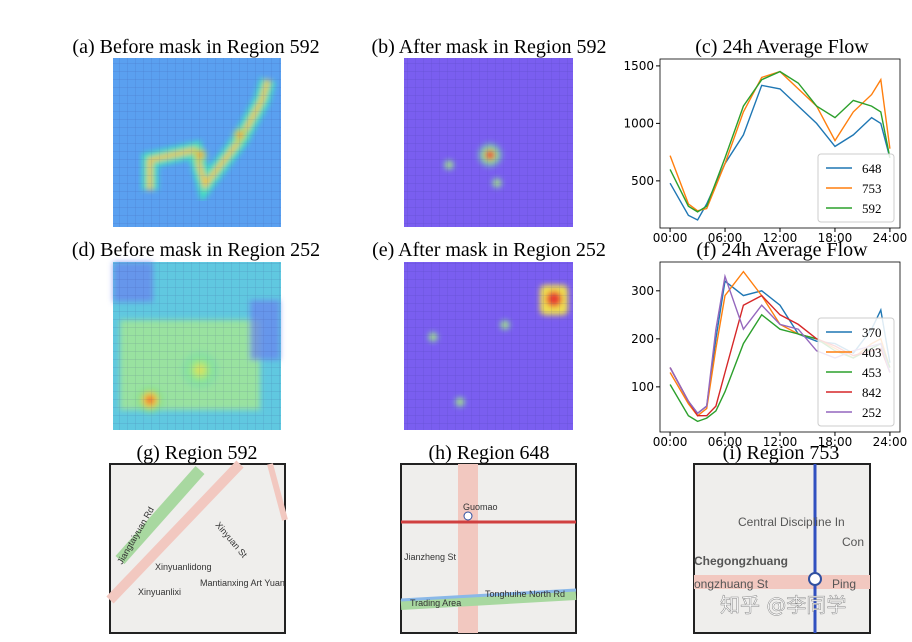 This screenshot has width=912, height=642. I want to click on chart-title: (f) 24h Average Flow, so click(782, 250).